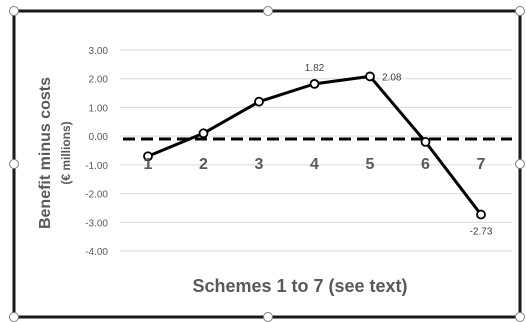  I want to click on resize-handle-bottom, so click(268, 317).